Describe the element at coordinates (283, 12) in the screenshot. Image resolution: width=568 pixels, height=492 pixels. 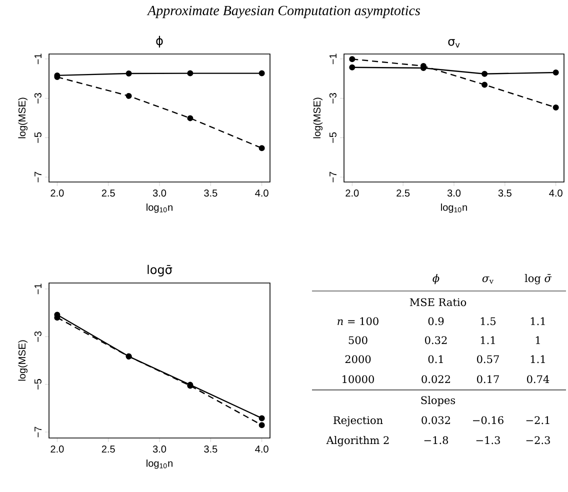
I see `chart-title: Approximate Bayesian Computation asymptotics` at that location.